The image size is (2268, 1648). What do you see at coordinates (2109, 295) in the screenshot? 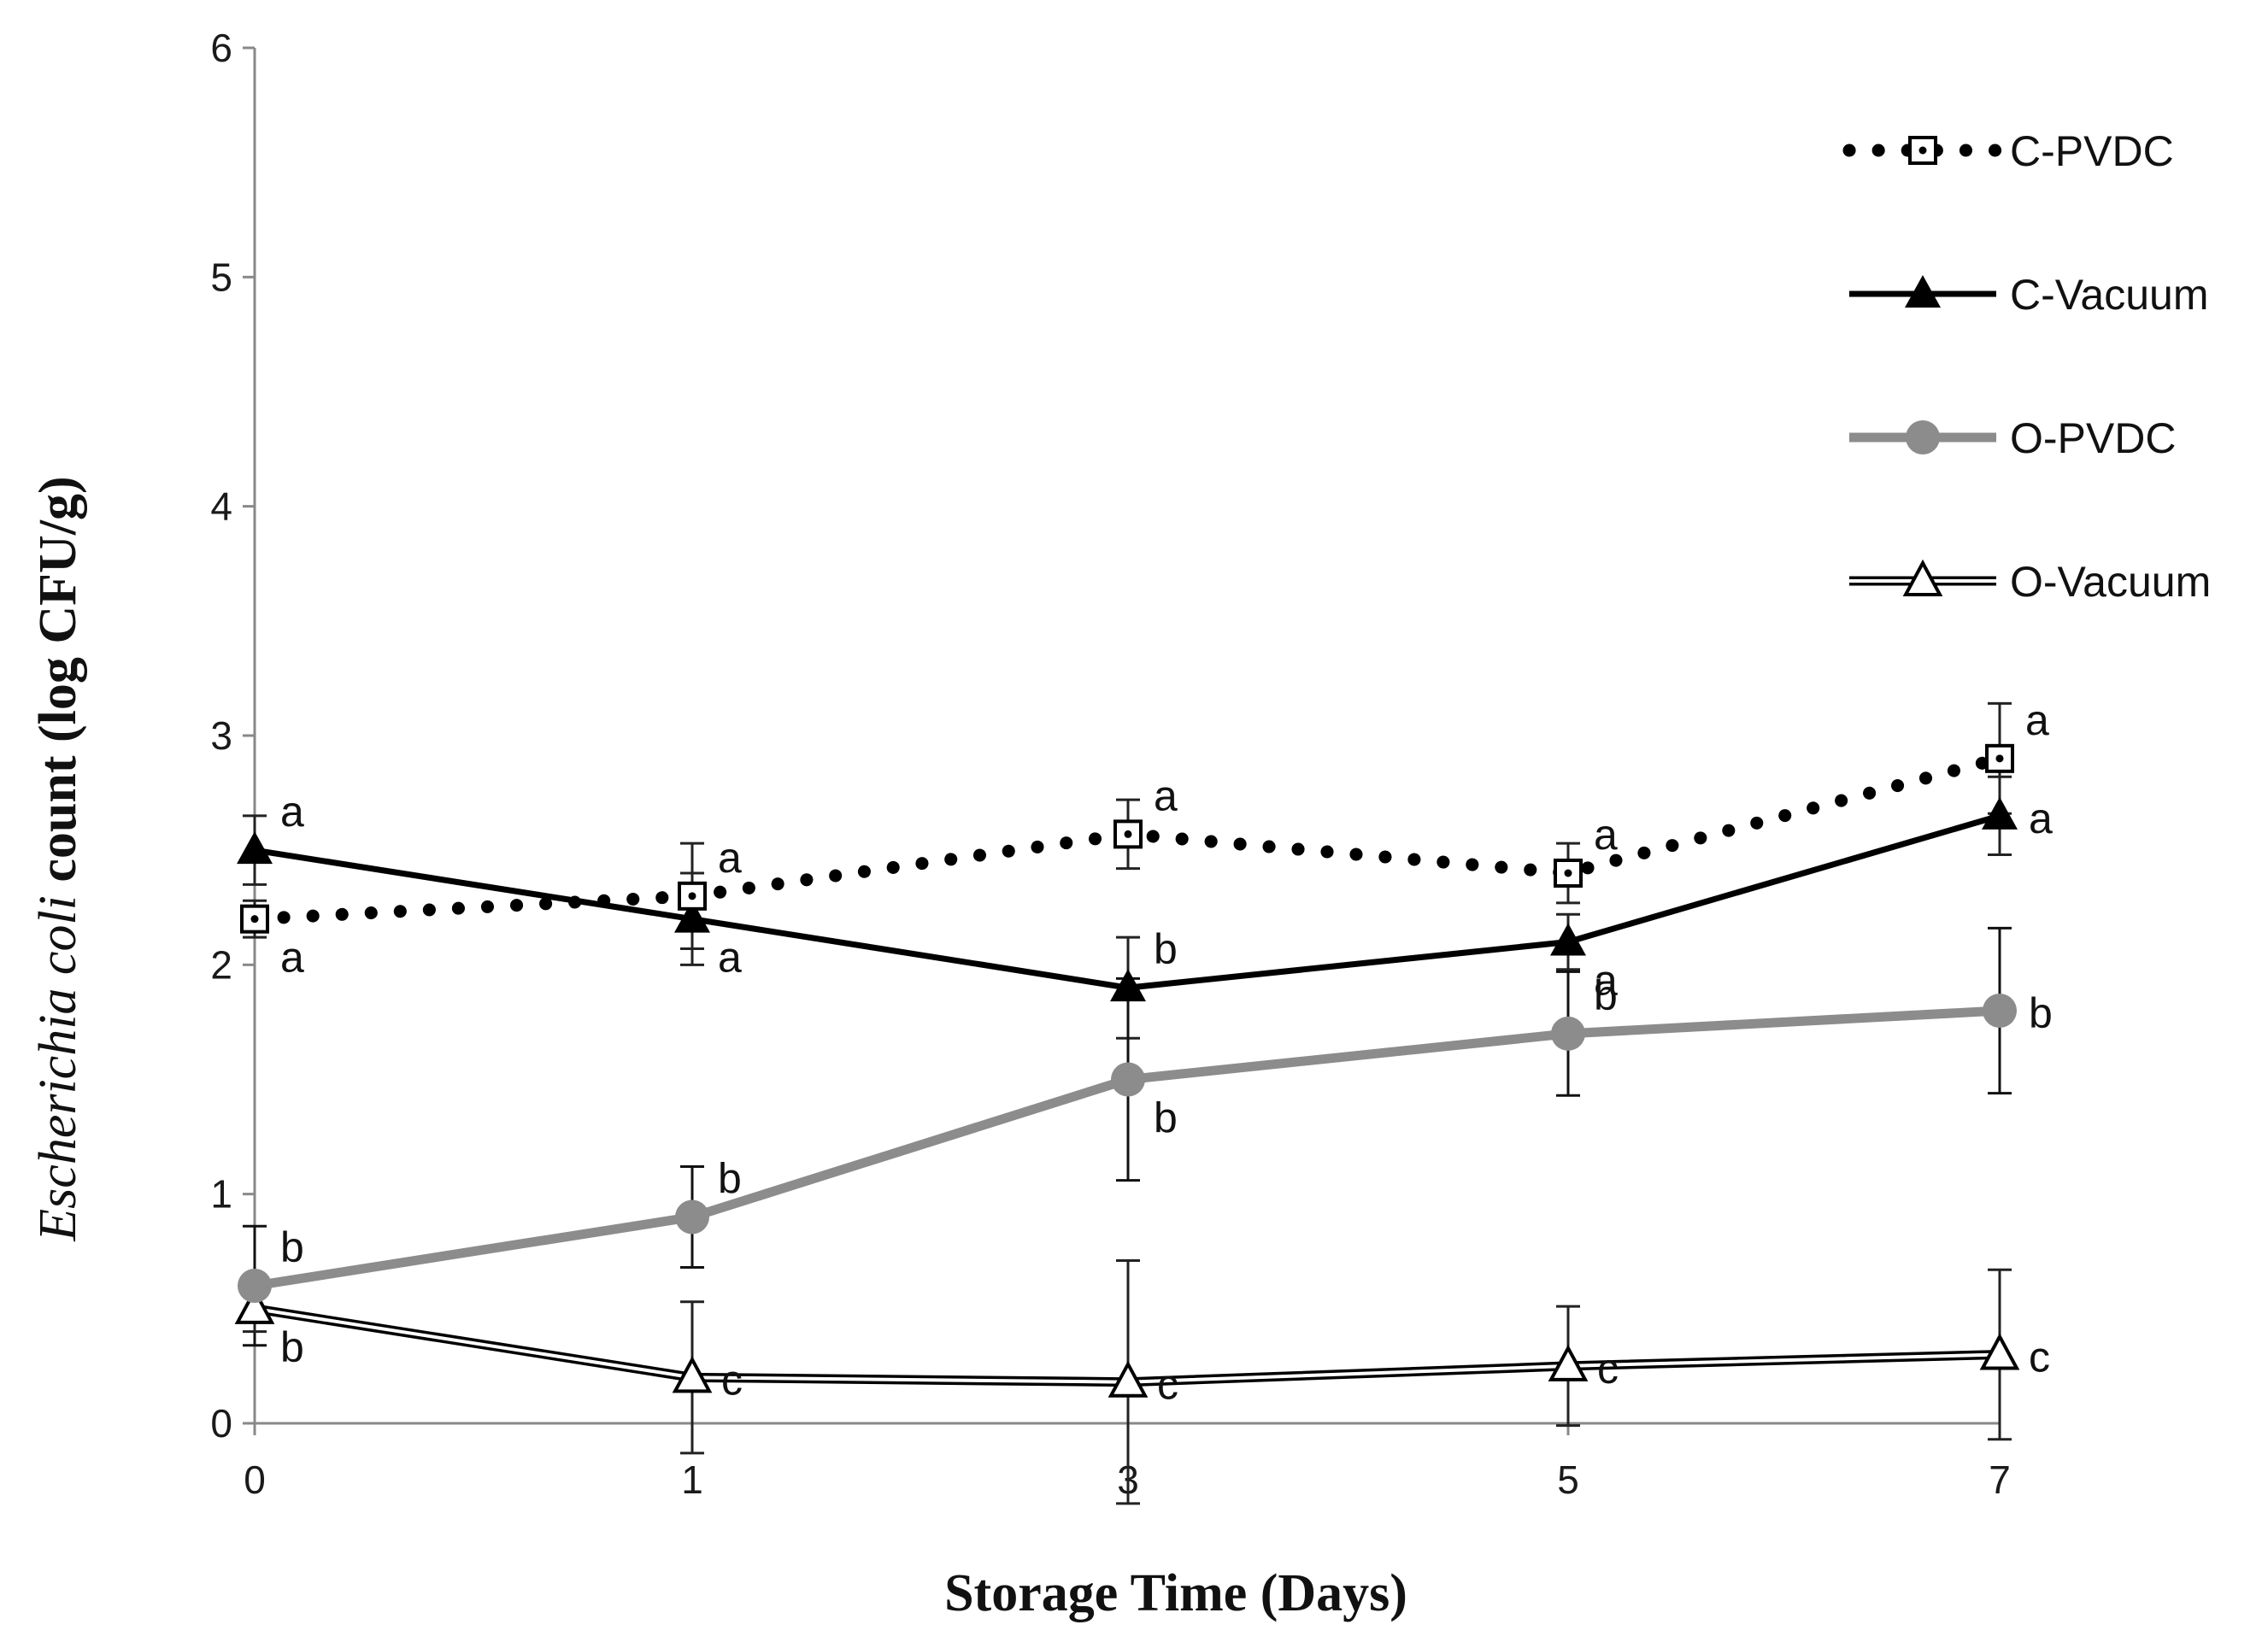
I see `legend-label: C-Vacuum` at bounding box center [2109, 295].